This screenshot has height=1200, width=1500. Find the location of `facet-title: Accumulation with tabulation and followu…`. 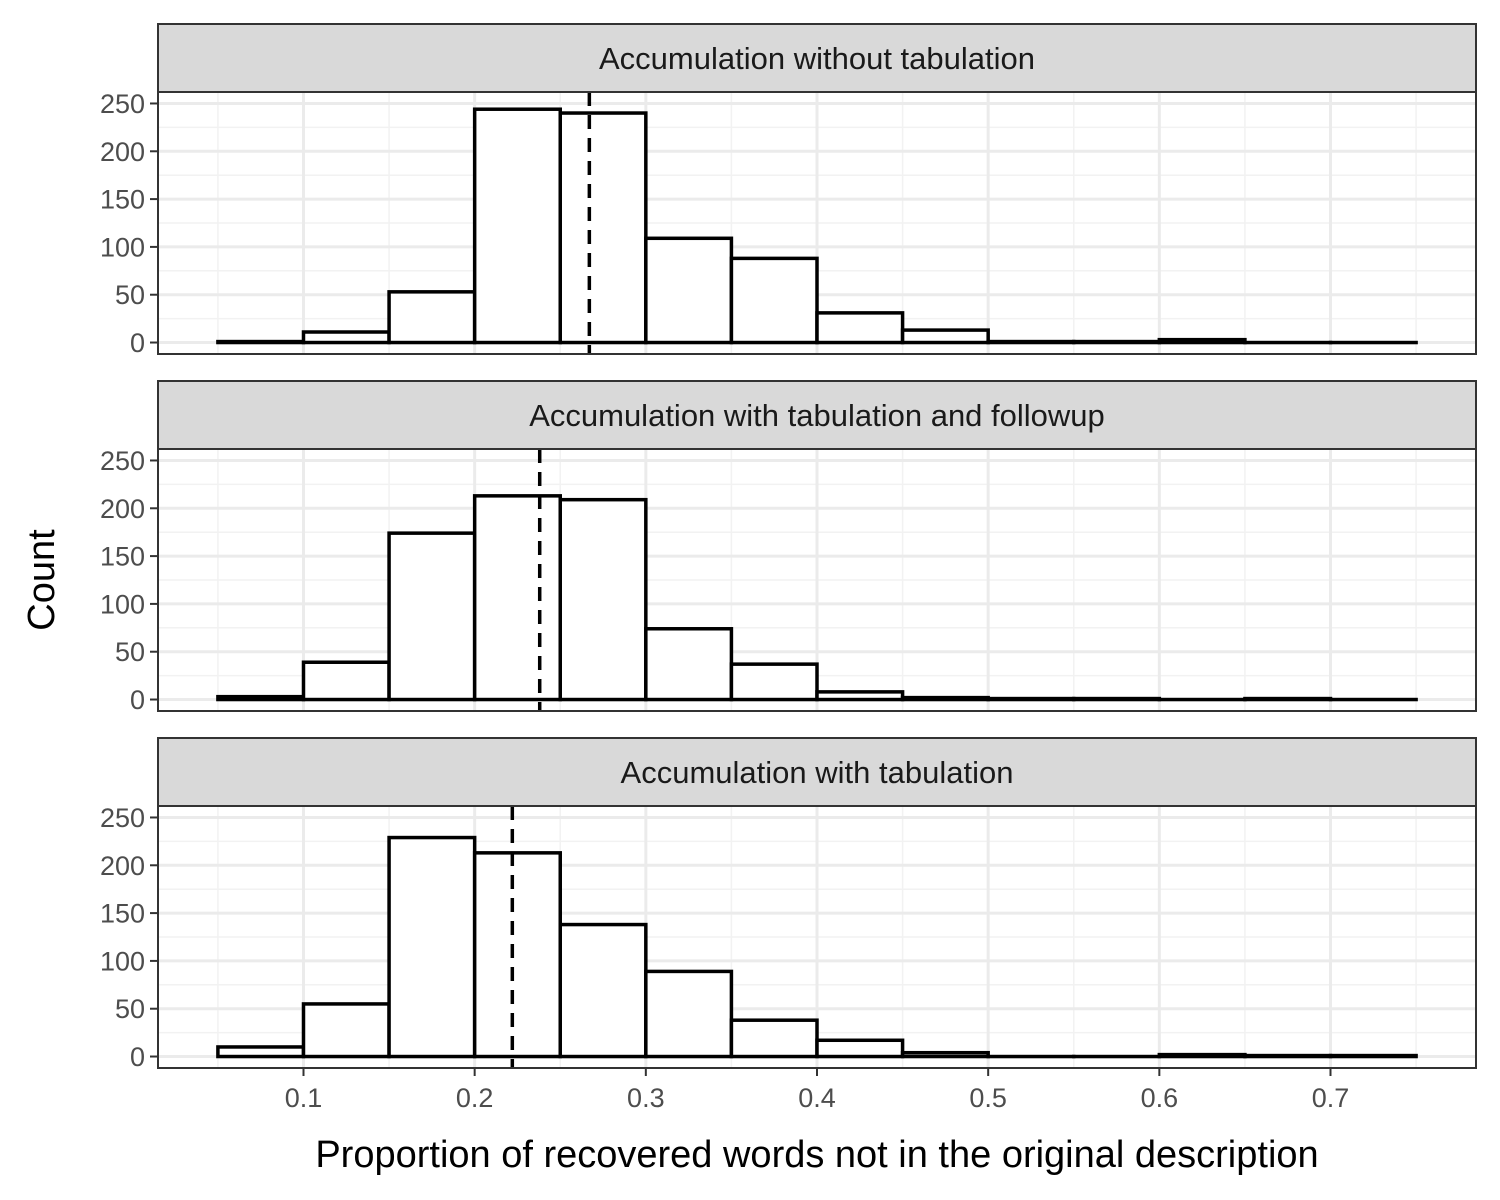

facet-title: Accumulation with tabulation and followu… is located at coordinates (817, 415).